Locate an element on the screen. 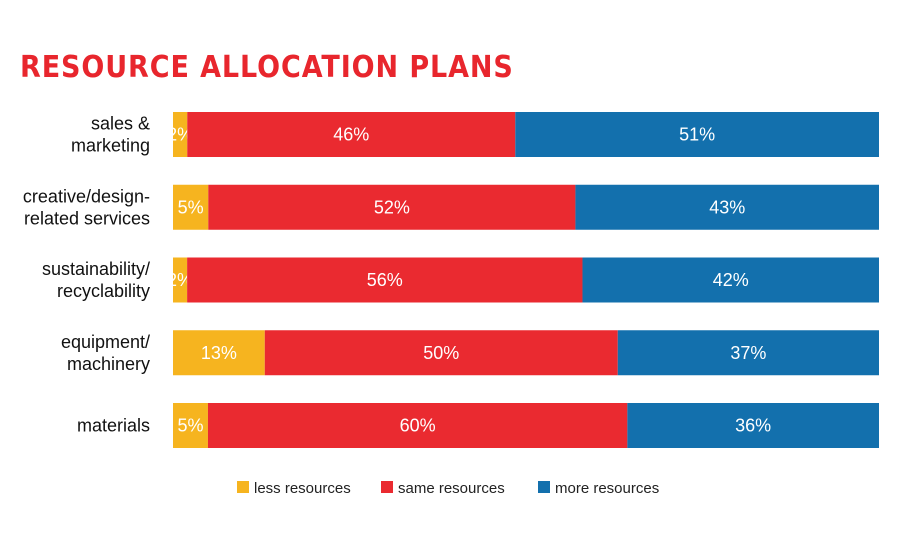 This screenshot has width=900, height=550. category-label-3-line-1: machinery is located at coordinates (108, 364).